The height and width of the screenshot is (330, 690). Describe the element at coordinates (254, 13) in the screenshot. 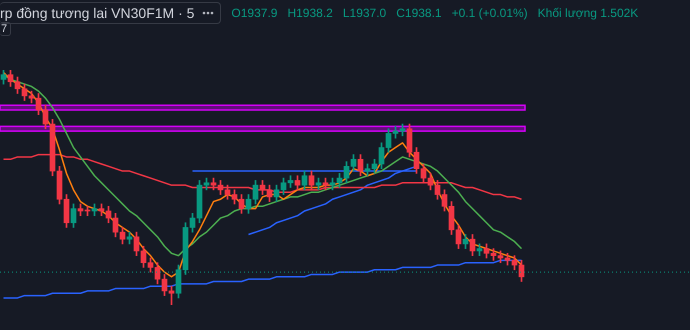

I see `text: O1937.9` at that location.